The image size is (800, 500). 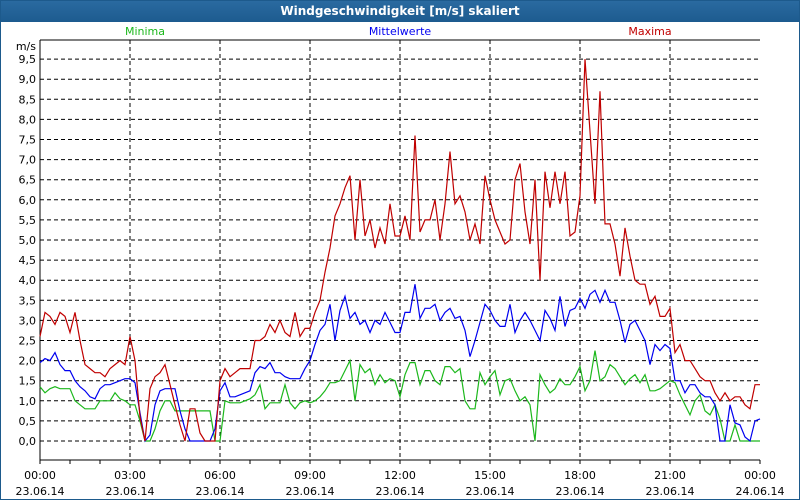 What do you see at coordinates (490, 475) in the screenshot?
I see `x-tick-time: 15:00` at bounding box center [490, 475].